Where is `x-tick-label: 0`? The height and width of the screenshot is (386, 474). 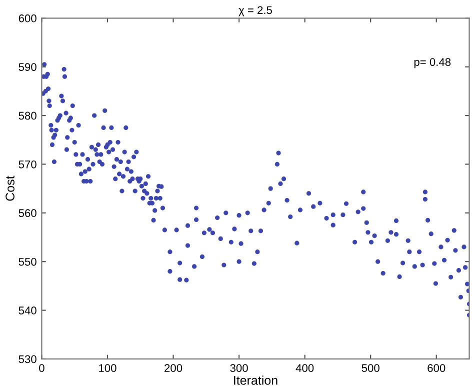
x-tick-label: 0 is located at coordinates (41, 368).